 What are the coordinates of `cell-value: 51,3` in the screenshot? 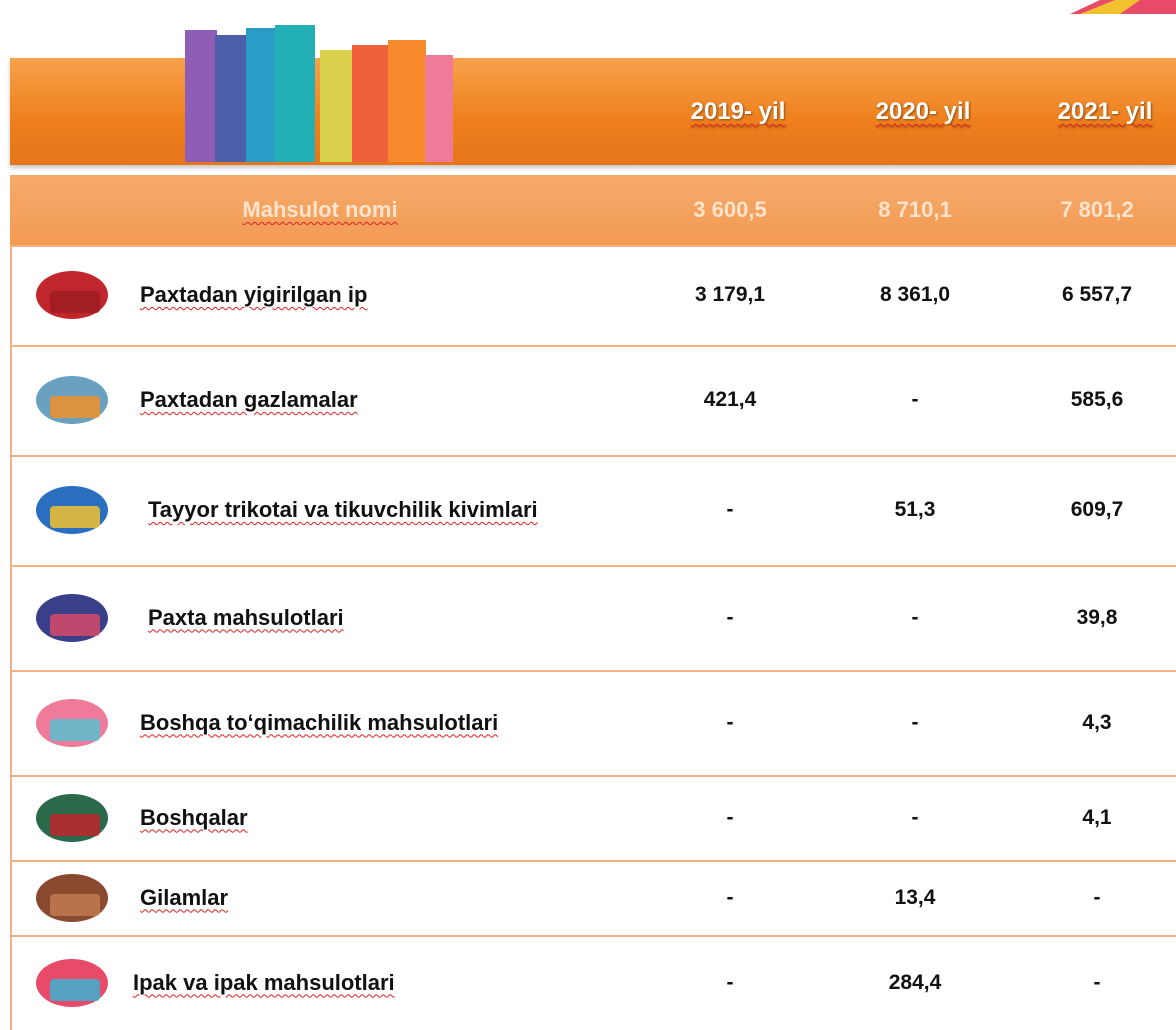 It's located at (915, 509).